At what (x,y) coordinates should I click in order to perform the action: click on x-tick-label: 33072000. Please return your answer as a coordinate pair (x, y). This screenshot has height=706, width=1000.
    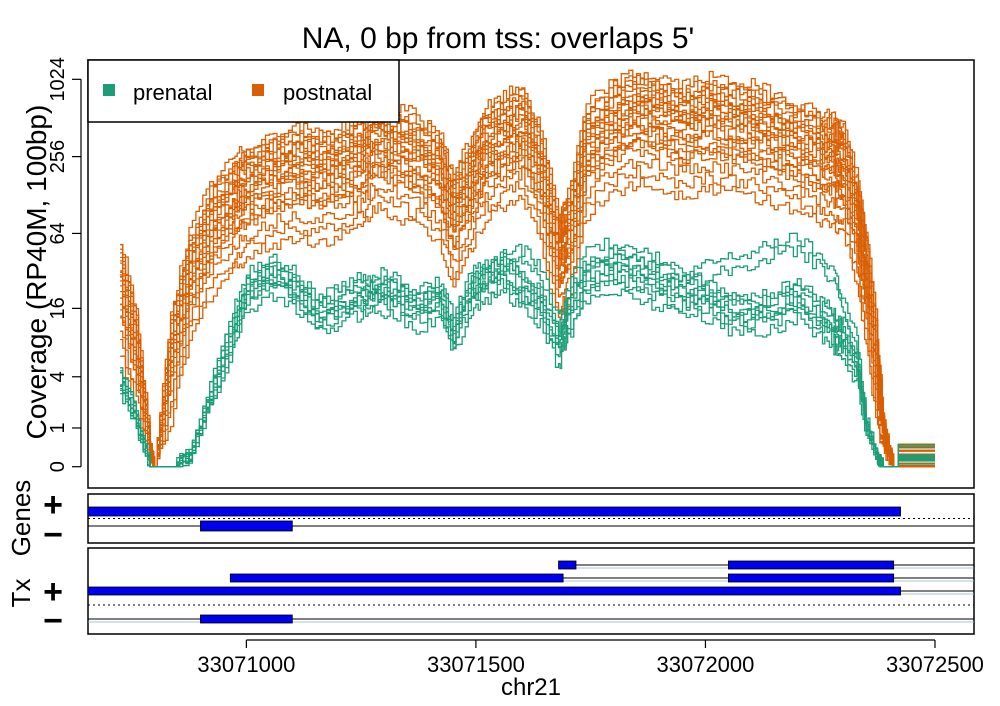
    Looking at the image, I should click on (706, 664).